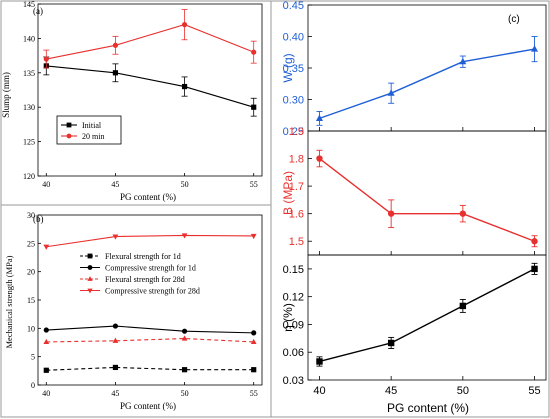 Image resolution: width=550 pixels, height=419 pixels. I want to click on panel-a-y-axis-label: Slump (mm), so click(6, 95).